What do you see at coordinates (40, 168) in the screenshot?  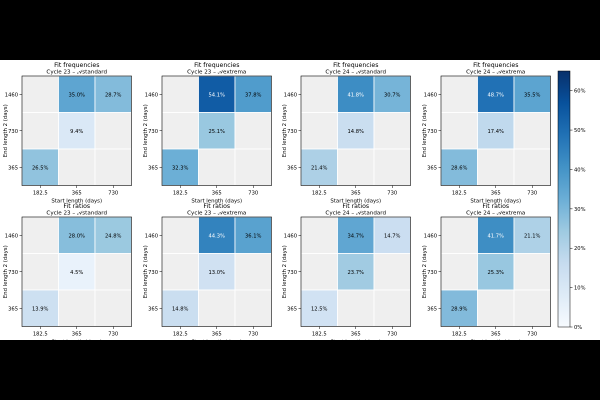 I see `cell-value-label: 26.5%` at bounding box center [40, 168].